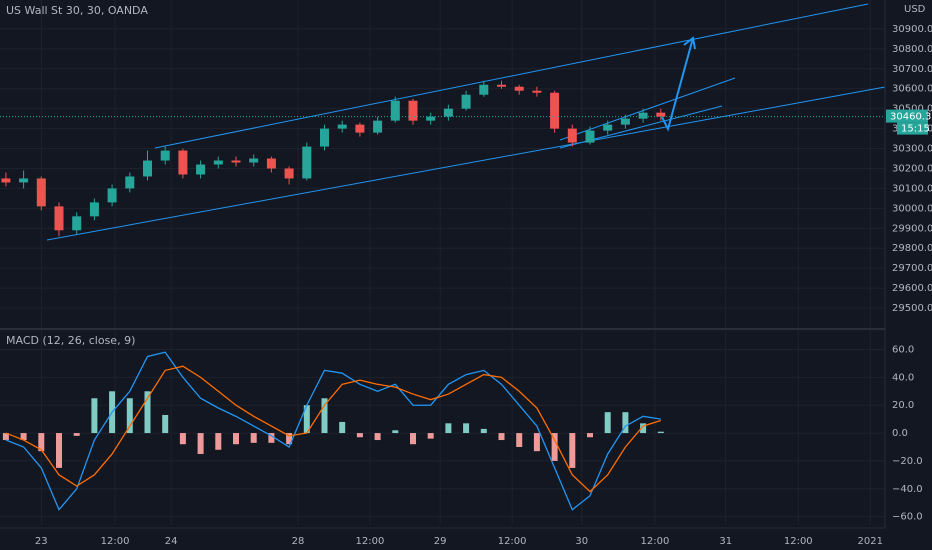 This screenshot has height=550, width=932. I want to click on x-tick-label: 28, so click(298, 541).